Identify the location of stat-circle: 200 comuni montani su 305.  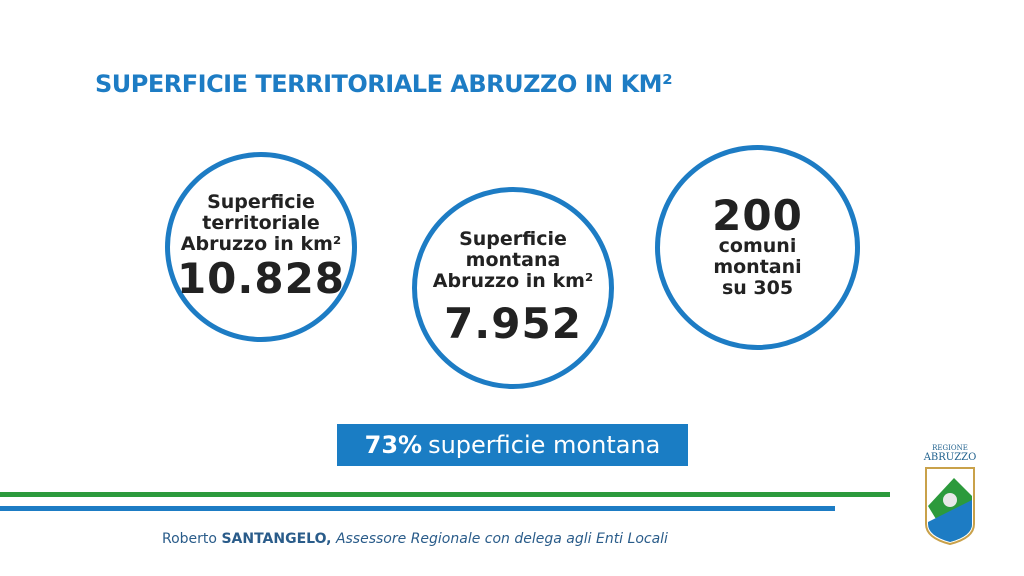
(757, 247).